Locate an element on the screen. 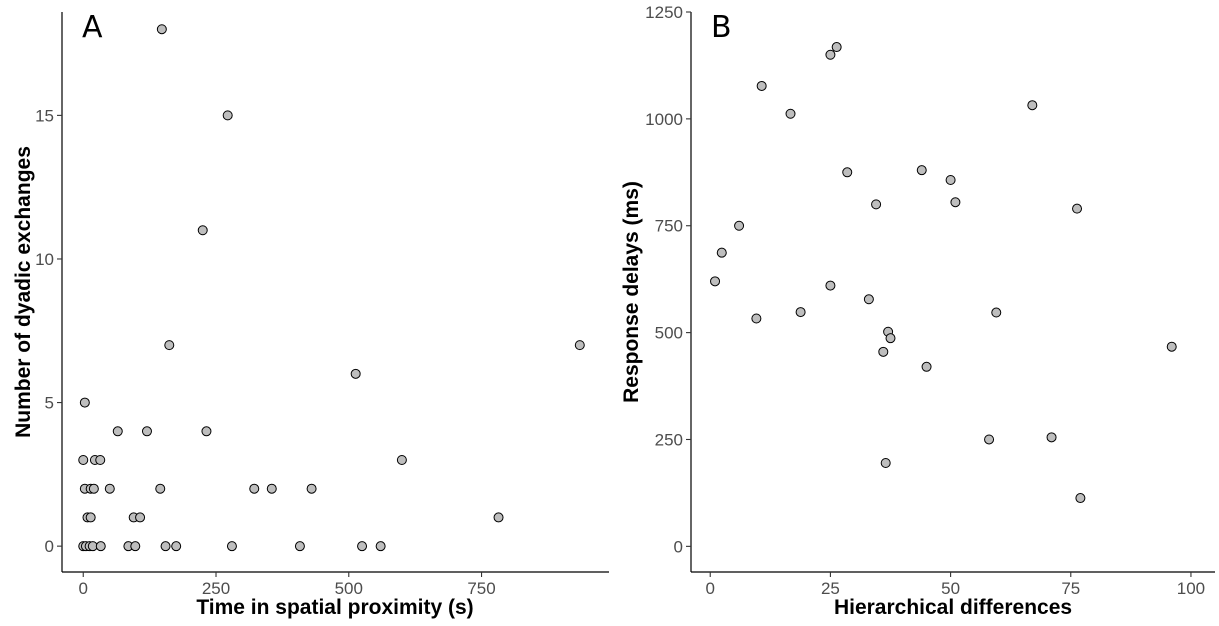 The width and height of the screenshot is (1219, 626). panel-b-x-tick-label: 75 is located at coordinates (1070, 588).